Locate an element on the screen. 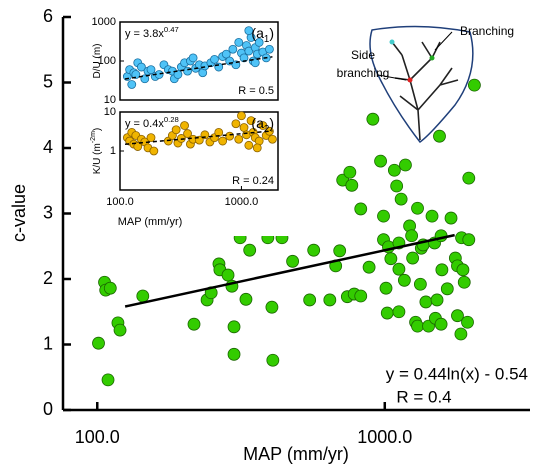 The width and height of the screenshot is (542, 469). network-diagram: Branching Side branching is located at coordinates (425, 84).